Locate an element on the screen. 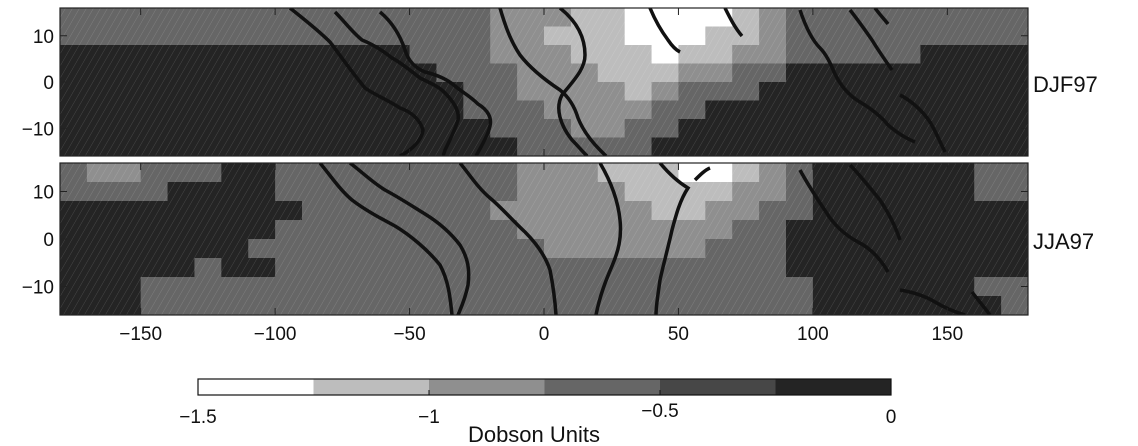 Image resolution: width=1138 pixels, height=446 pixels. colorbar-title: Dobson Units is located at coordinates (534, 434).